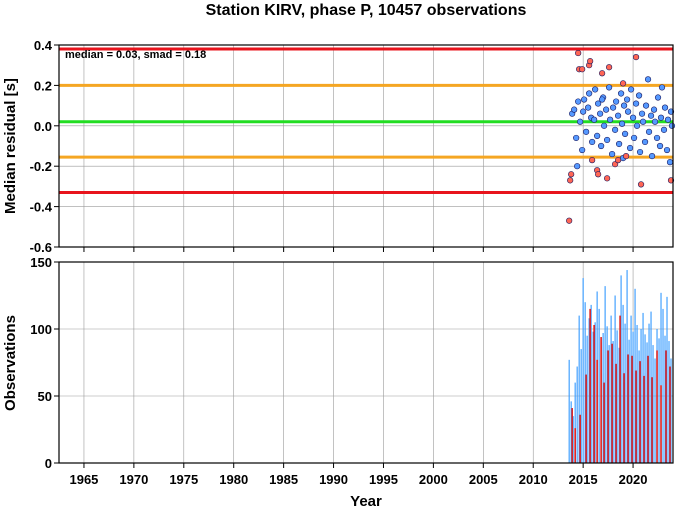  I want to click on observation-bars, so click(620, 366).